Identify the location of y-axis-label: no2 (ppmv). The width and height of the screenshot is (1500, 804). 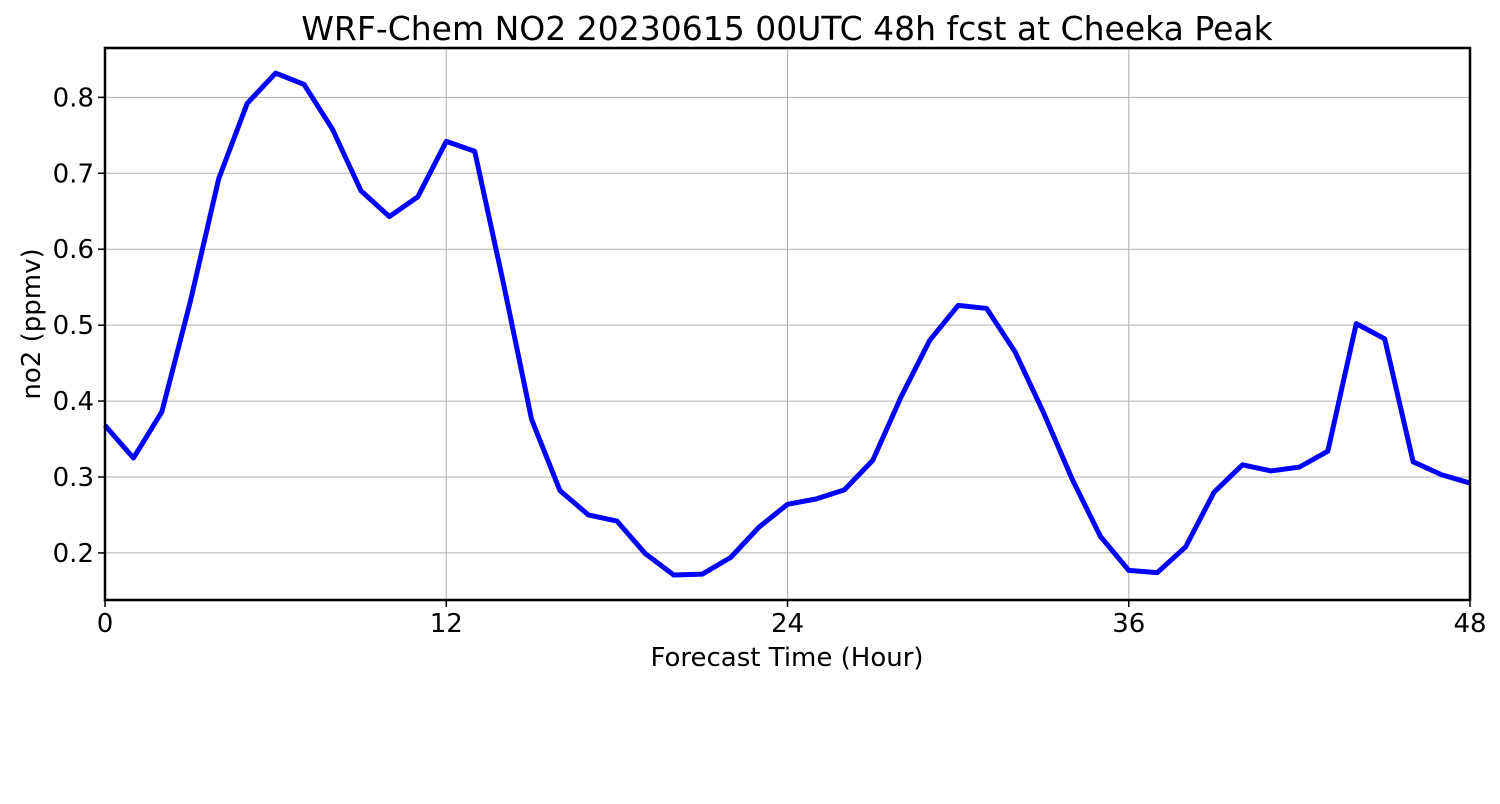
(32, 323).